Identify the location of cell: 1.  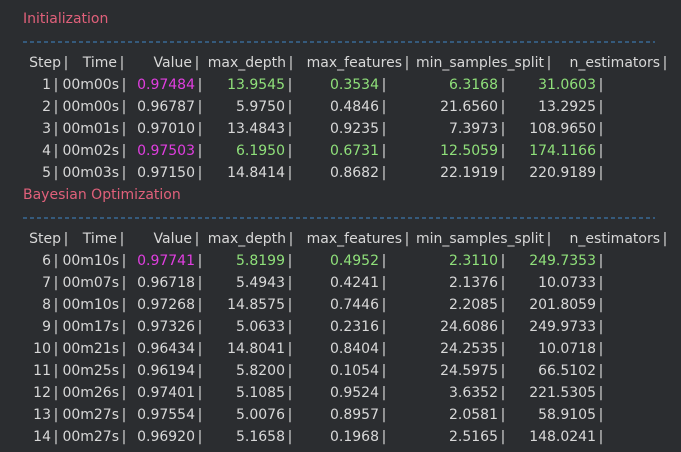
(46, 85).